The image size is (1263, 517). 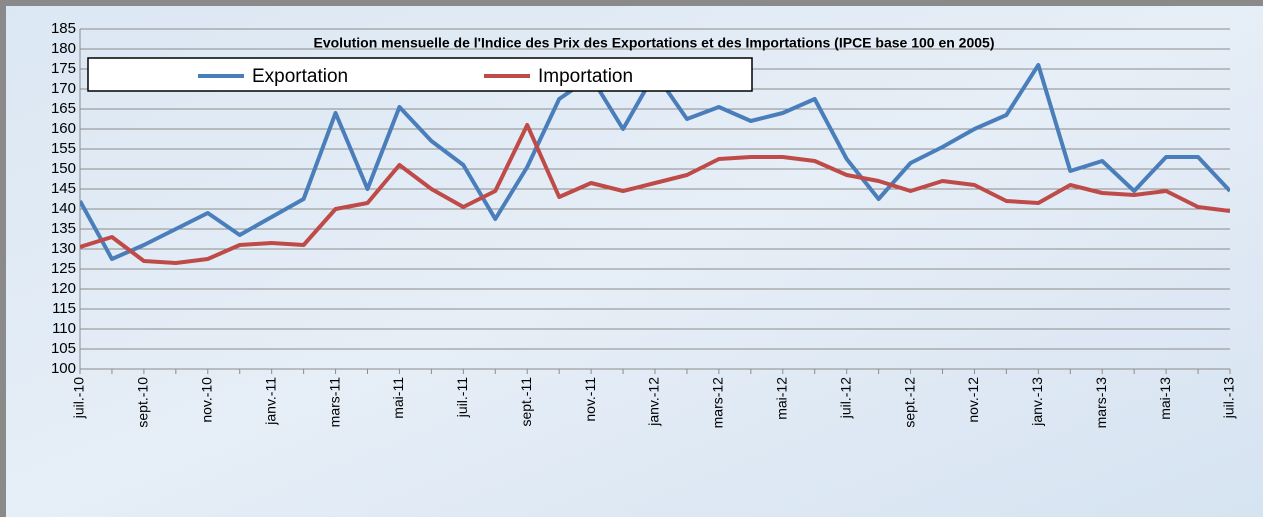 I want to click on y-tick-label: 165, so click(x=63, y=108).